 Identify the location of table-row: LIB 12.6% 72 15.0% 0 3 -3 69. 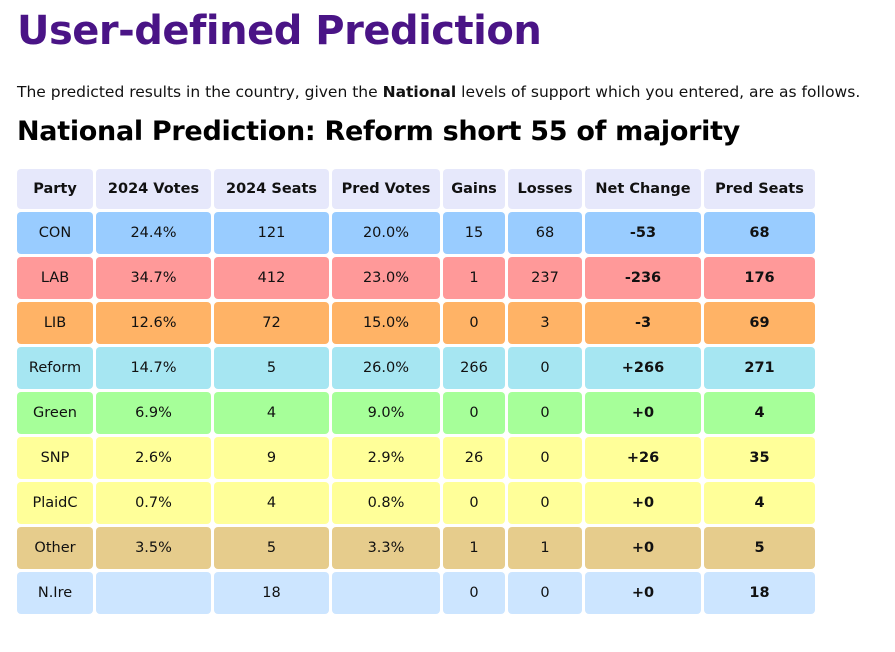
(416, 323).